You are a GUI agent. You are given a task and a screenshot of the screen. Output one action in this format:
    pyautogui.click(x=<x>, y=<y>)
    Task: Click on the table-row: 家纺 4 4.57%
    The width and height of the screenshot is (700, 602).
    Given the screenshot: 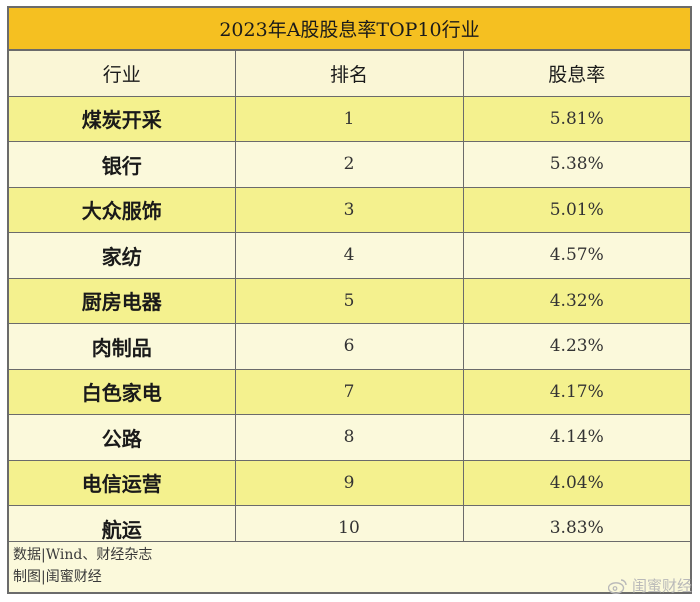 What is the action you would take?
    pyautogui.click(x=349, y=255)
    